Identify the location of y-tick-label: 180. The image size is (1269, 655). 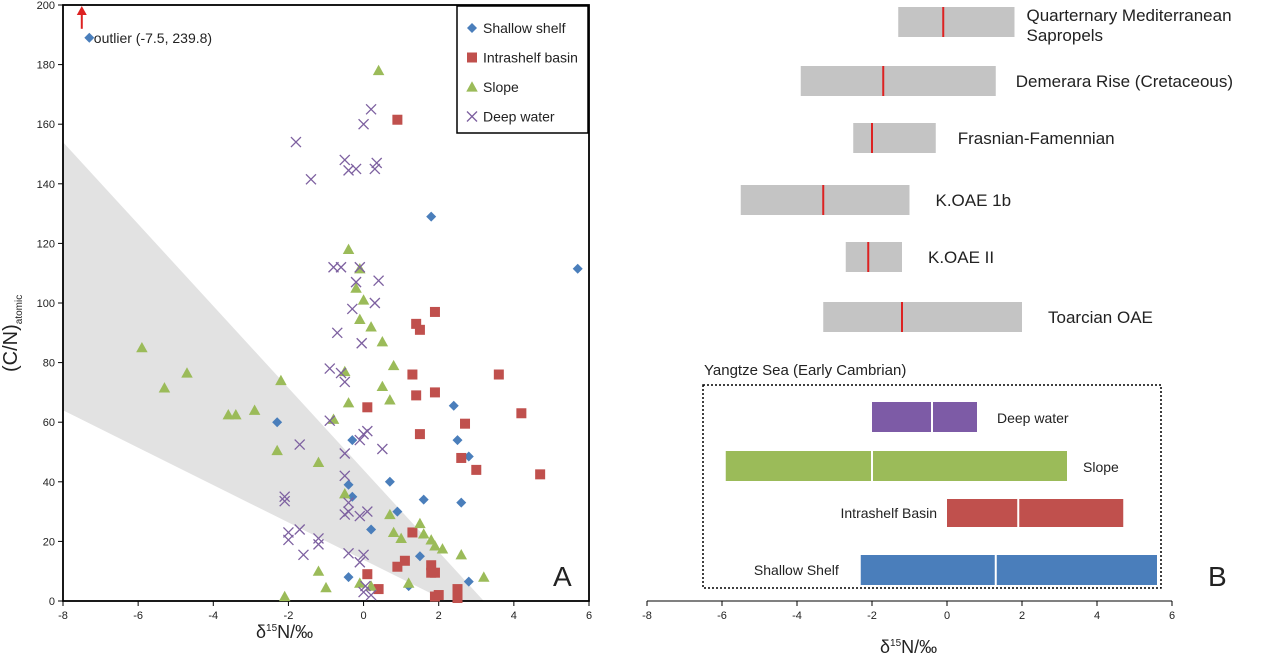
(46, 66).